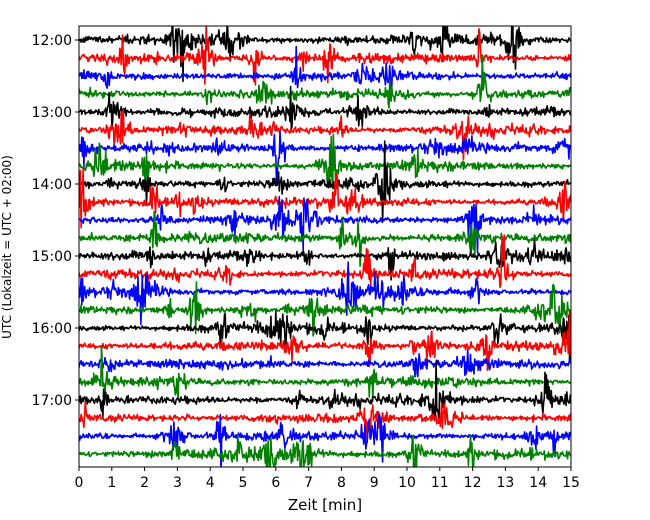 The height and width of the screenshot is (520, 650). Describe the element at coordinates (52, 185) in the screenshot. I see `y-tick-label: 14:00` at that location.